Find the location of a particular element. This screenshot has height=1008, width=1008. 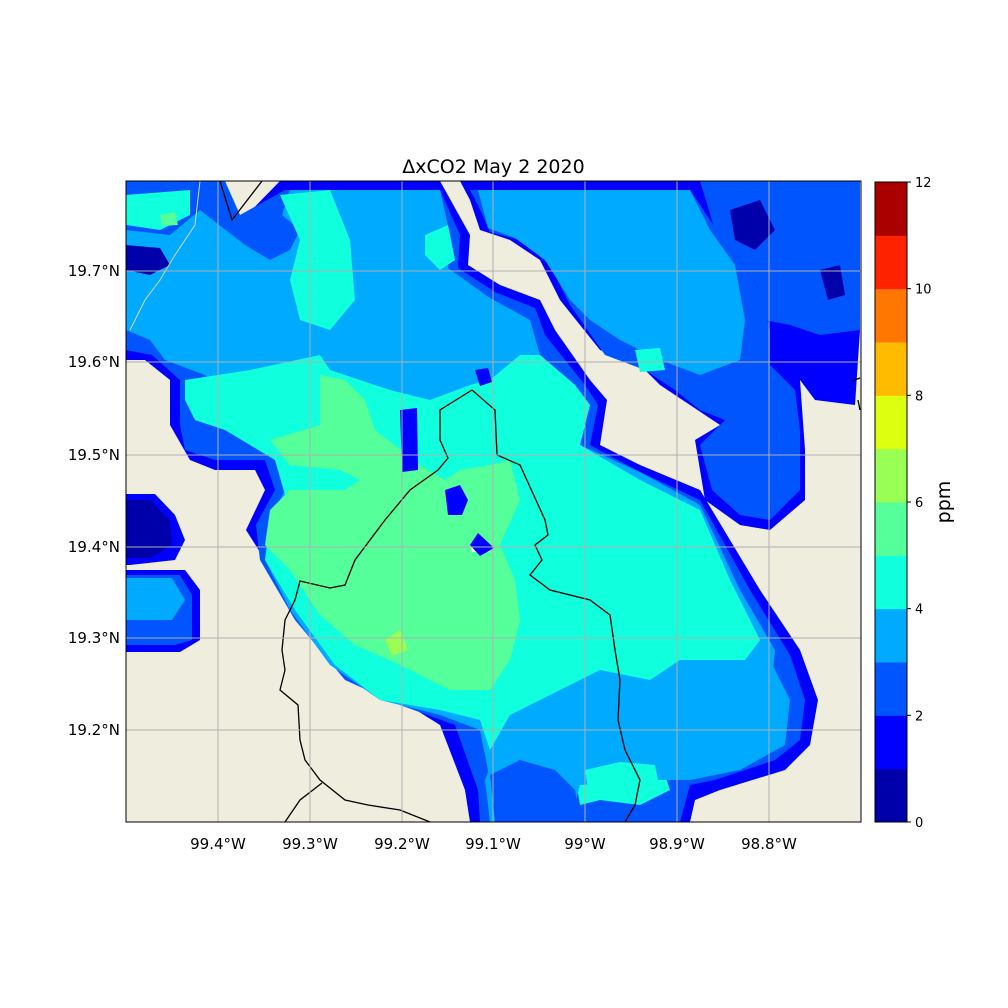

x-tick-label: 99.1°W is located at coordinates (493, 844).